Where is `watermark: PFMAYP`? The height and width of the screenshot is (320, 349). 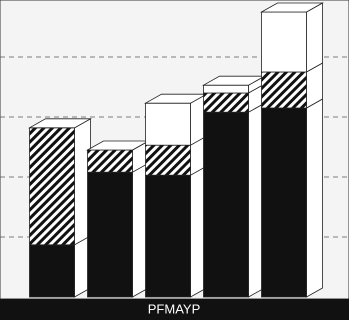 watermark: PFMAYP is located at coordinates (174, 308).